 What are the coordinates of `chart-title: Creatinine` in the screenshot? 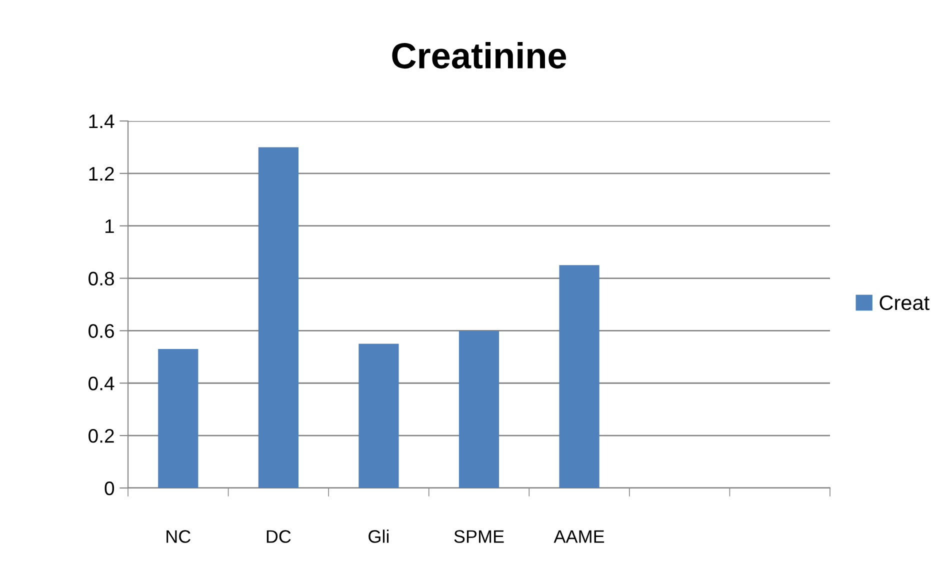 It's located at (479, 55).